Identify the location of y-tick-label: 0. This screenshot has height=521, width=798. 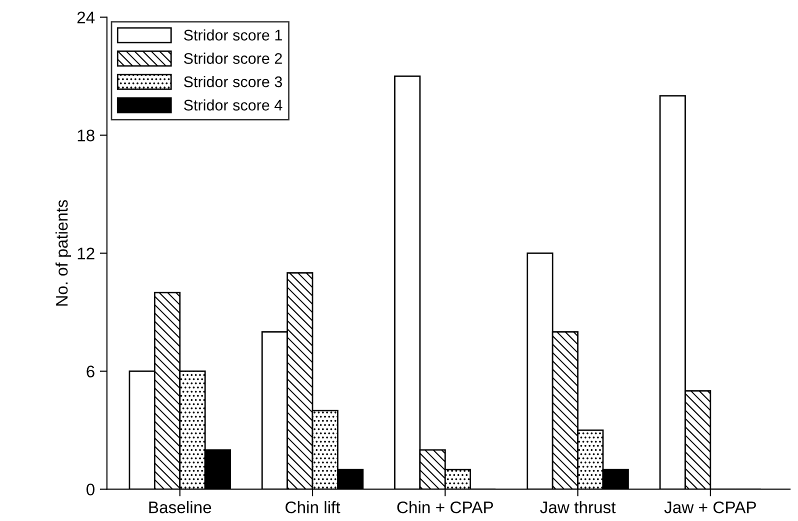
(90, 490).